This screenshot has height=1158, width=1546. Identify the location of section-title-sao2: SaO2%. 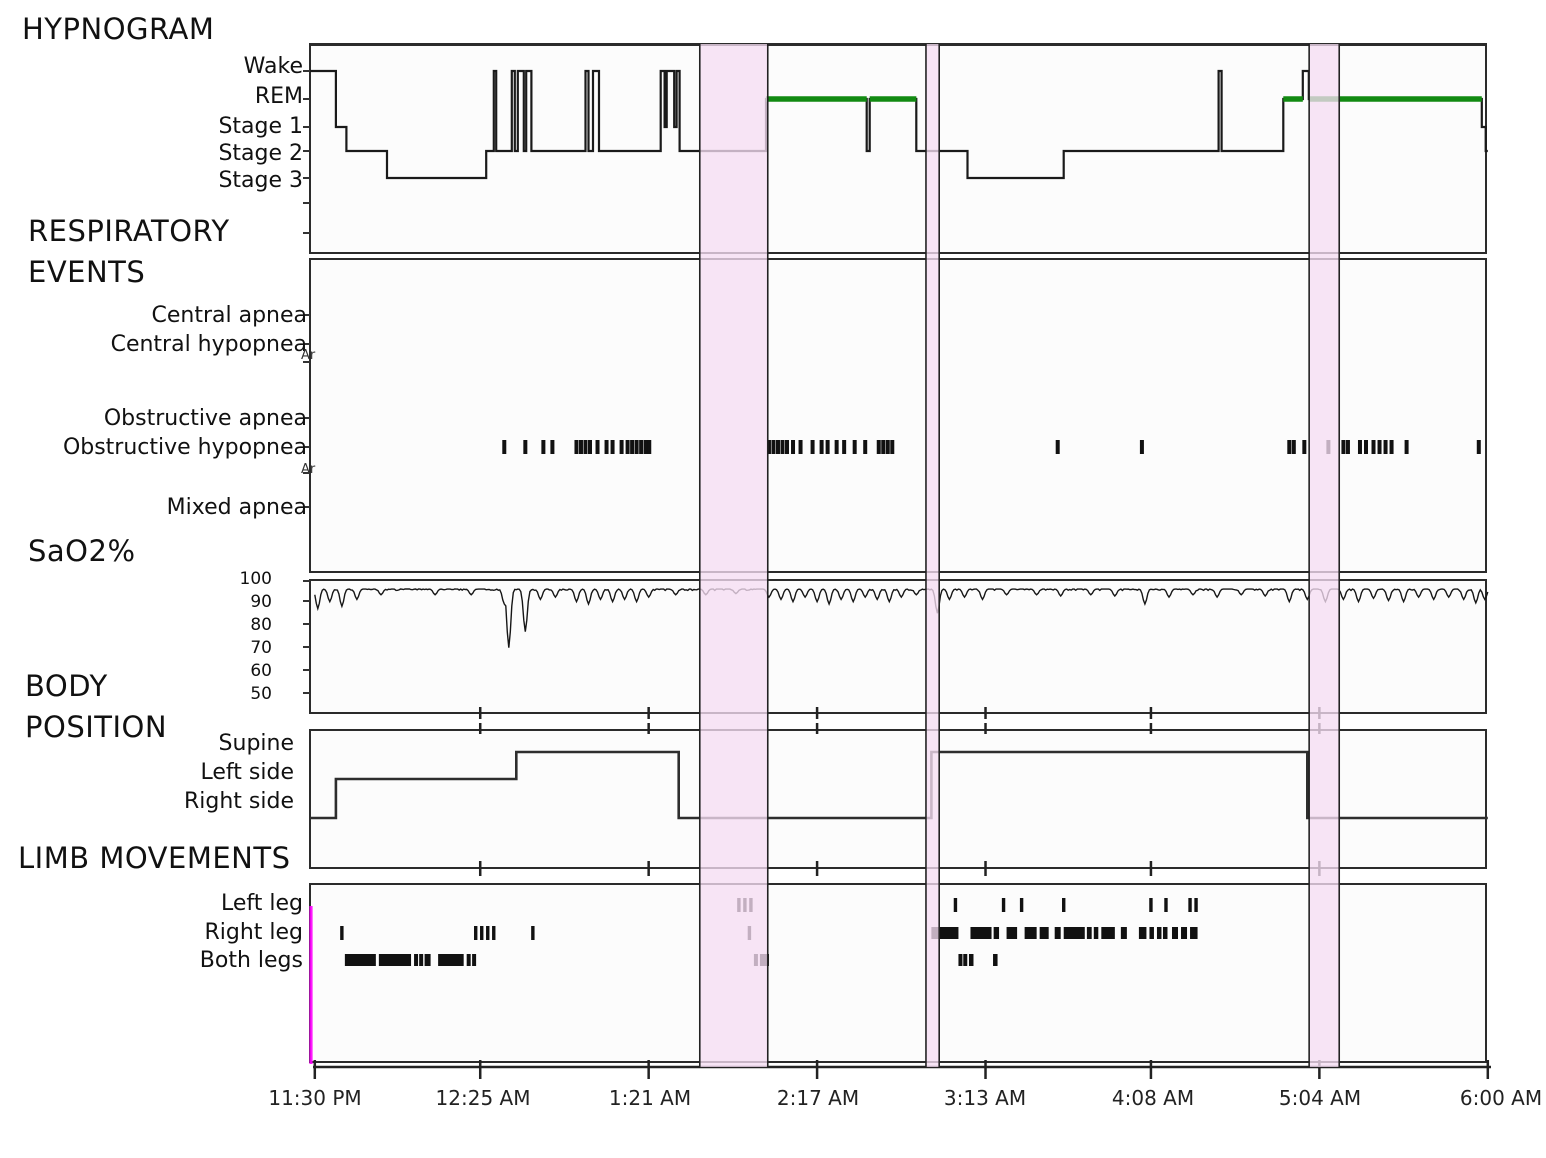
(82, 551).